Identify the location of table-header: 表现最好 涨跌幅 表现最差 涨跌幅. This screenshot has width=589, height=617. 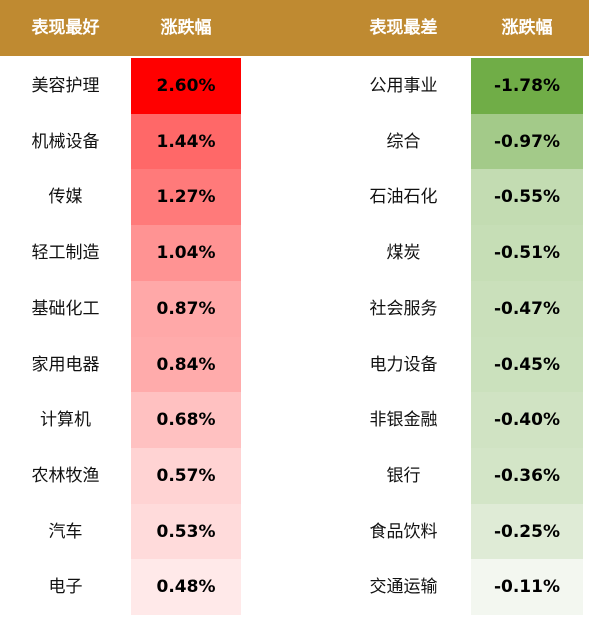
(294, 28).